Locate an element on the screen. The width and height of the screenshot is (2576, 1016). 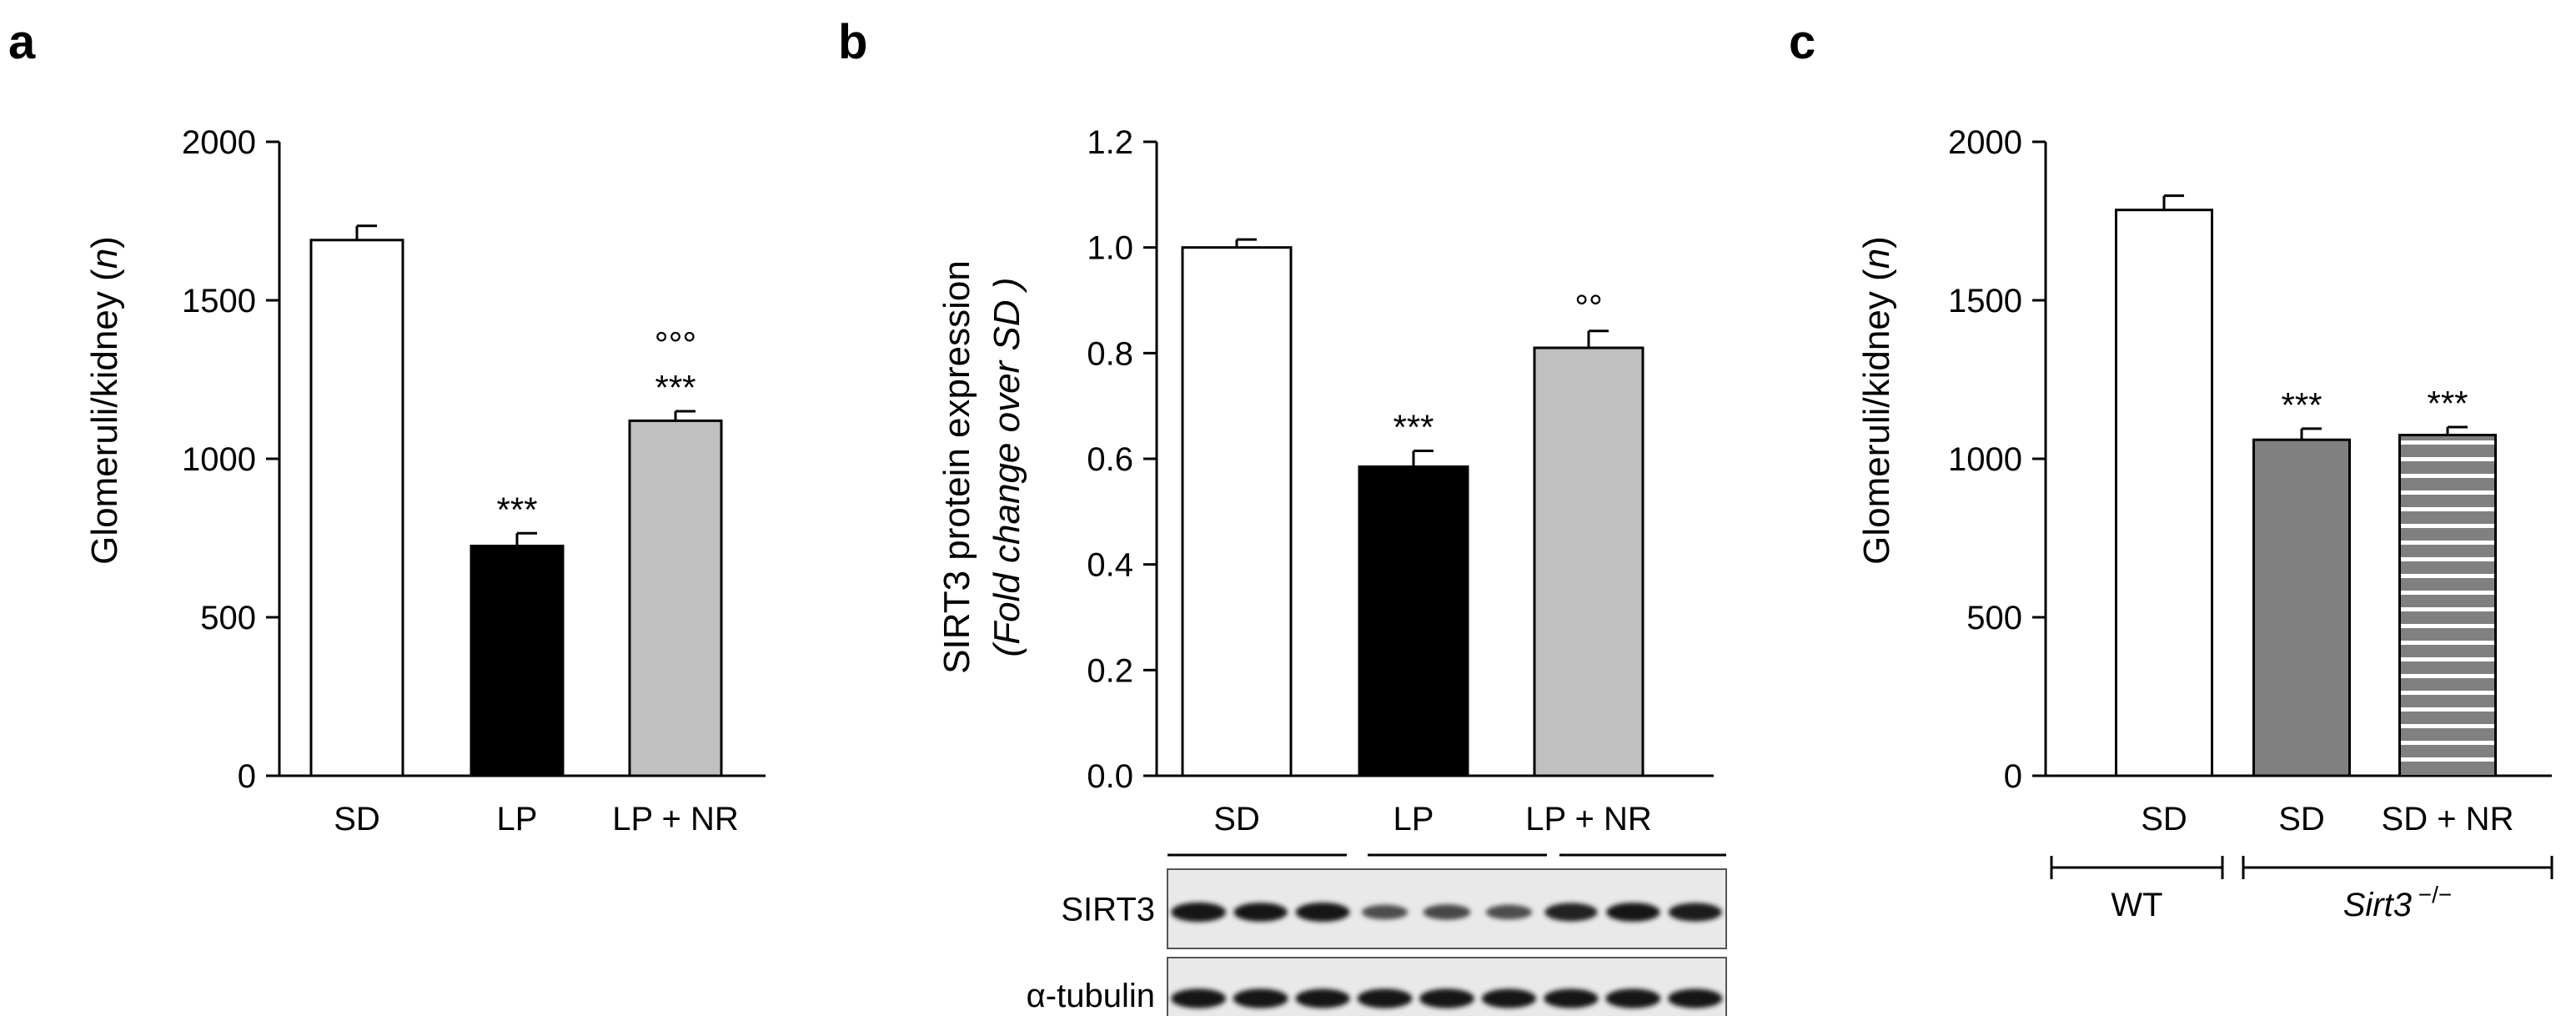
panel-b-category-label: LP is located at coordinates (1413, 819).